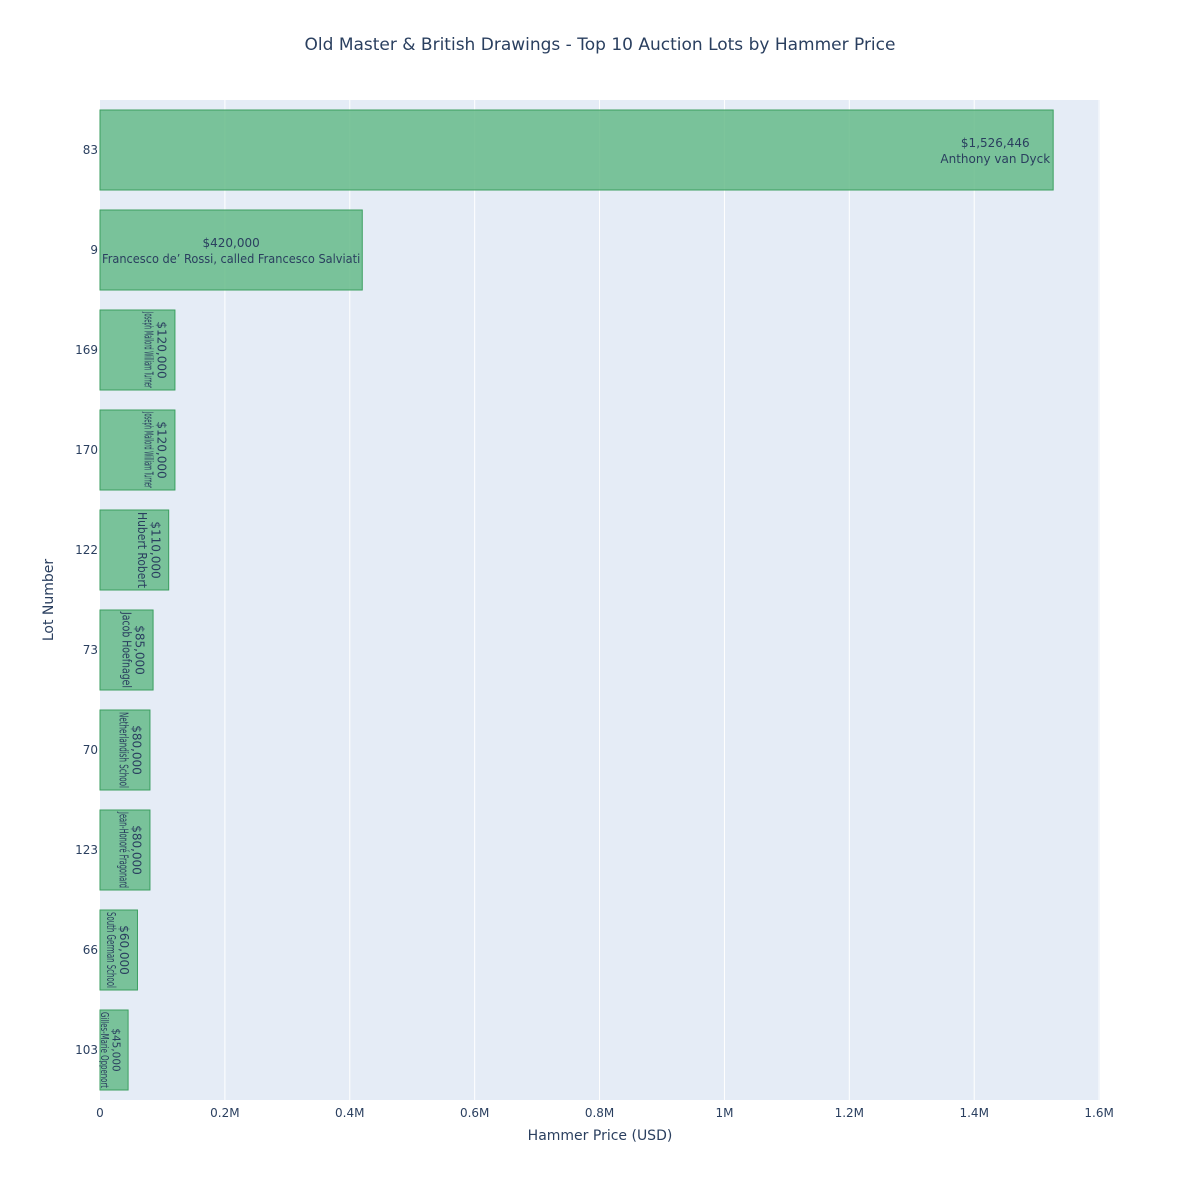 This screenshot has width=1200, height=1200. What do you see at coordinates (86, 1050) in the screenshot?
I see `y-tick-label: 103` at bounding box center [86, 1050].